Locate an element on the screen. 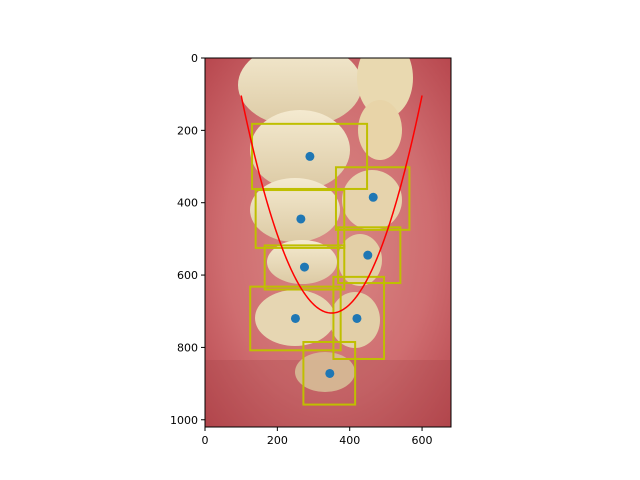 This screenshot has width=640, height=480. x-tick-label: 400 is located at coordinates (349, 440).